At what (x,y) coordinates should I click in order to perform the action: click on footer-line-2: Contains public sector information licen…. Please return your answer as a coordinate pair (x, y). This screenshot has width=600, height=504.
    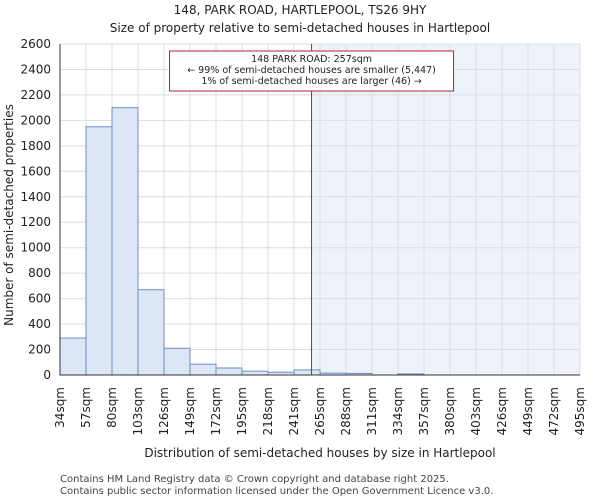
    Looking at the image, I should click on (276, 491).